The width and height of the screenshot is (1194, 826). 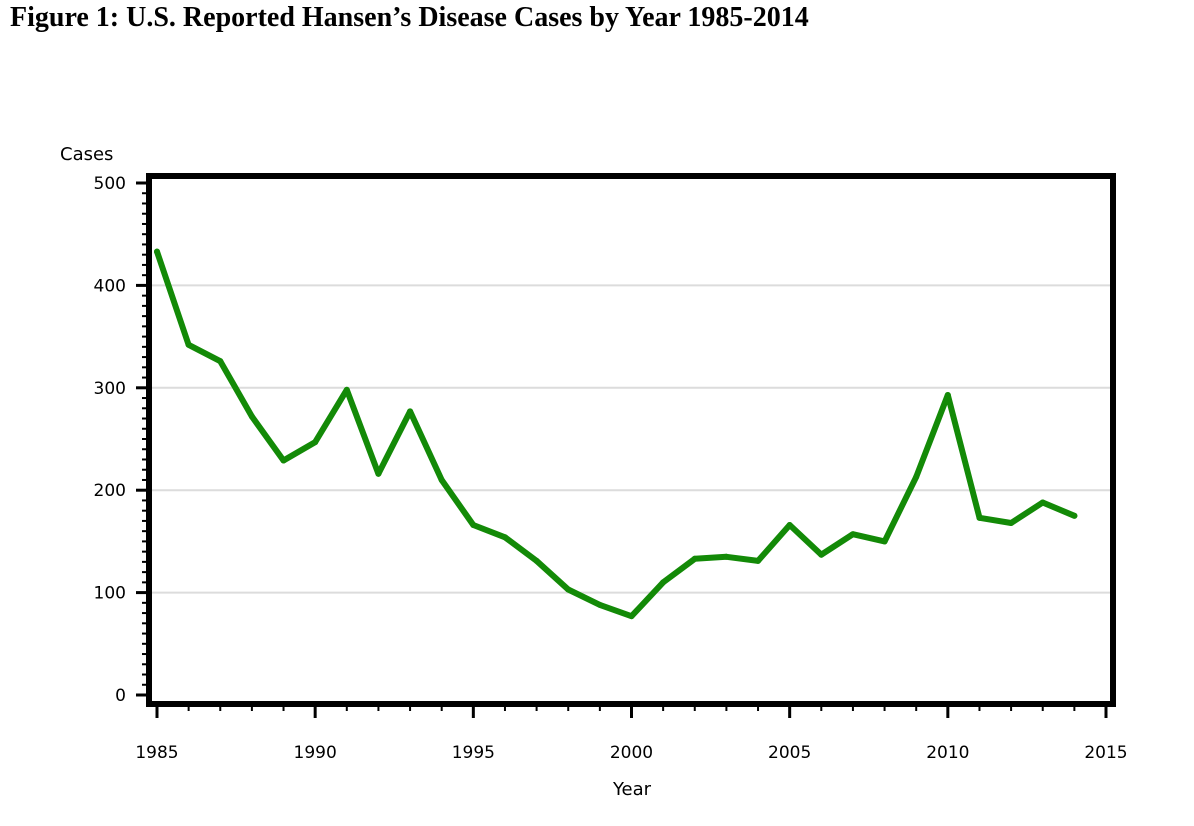 I want to click on x-minor-ticks, so click(x=631, y=707).